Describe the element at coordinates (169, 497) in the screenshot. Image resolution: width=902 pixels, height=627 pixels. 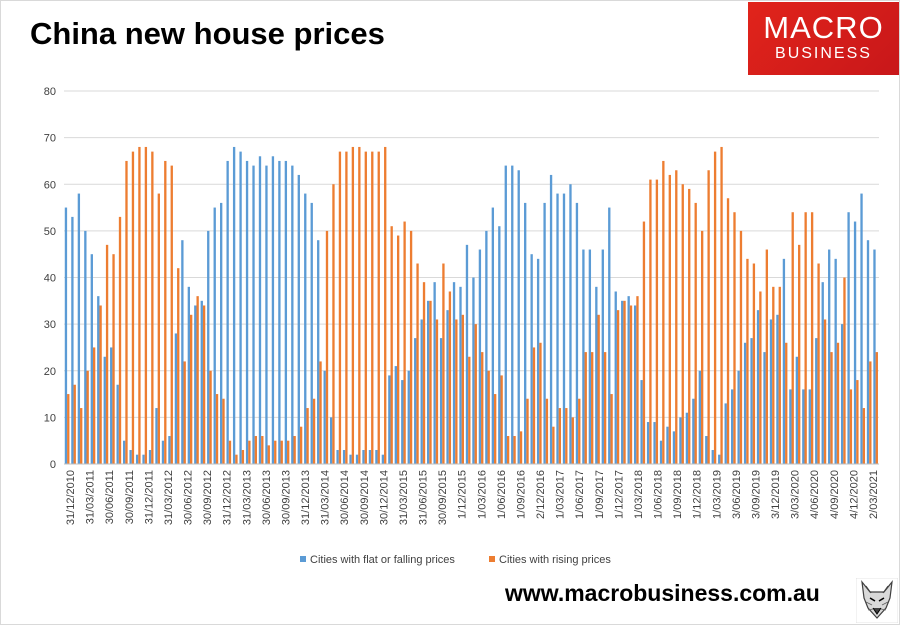
I see `x-tick-label: 31/03/2012` at that location.